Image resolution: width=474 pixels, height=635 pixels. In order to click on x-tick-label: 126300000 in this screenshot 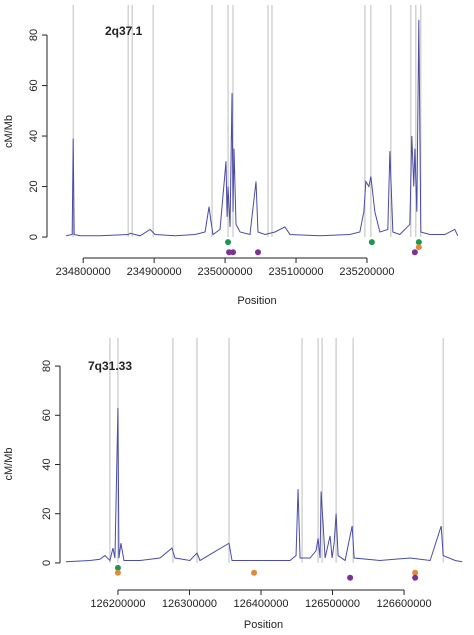, I will do `click(189, 604)`.